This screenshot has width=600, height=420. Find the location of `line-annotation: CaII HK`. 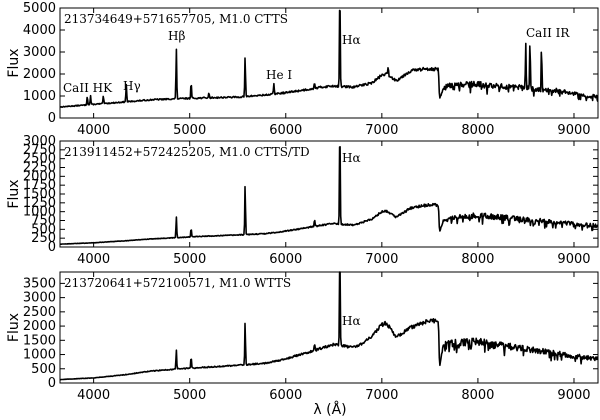

line-annotation: CaII HK is located at coordinates (88, 88).